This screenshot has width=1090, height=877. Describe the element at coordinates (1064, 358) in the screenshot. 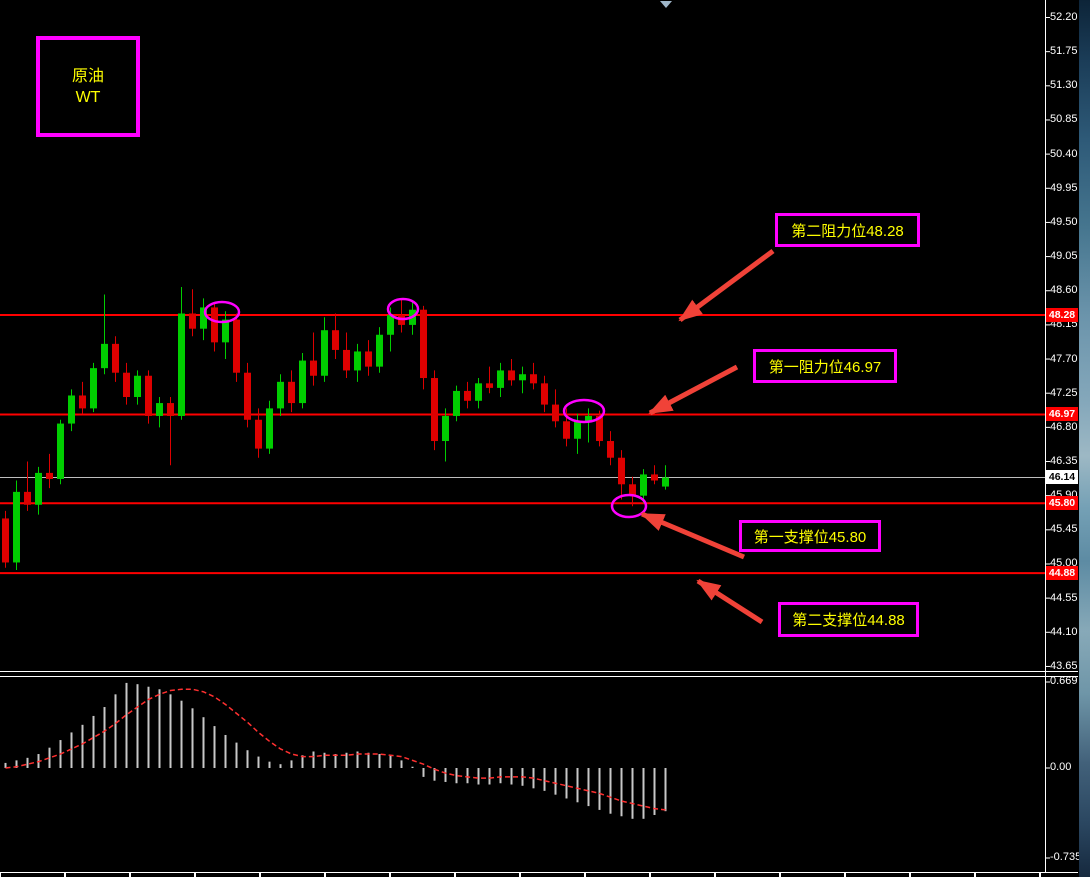

I see `price-tick-label: 47.70` at that location.